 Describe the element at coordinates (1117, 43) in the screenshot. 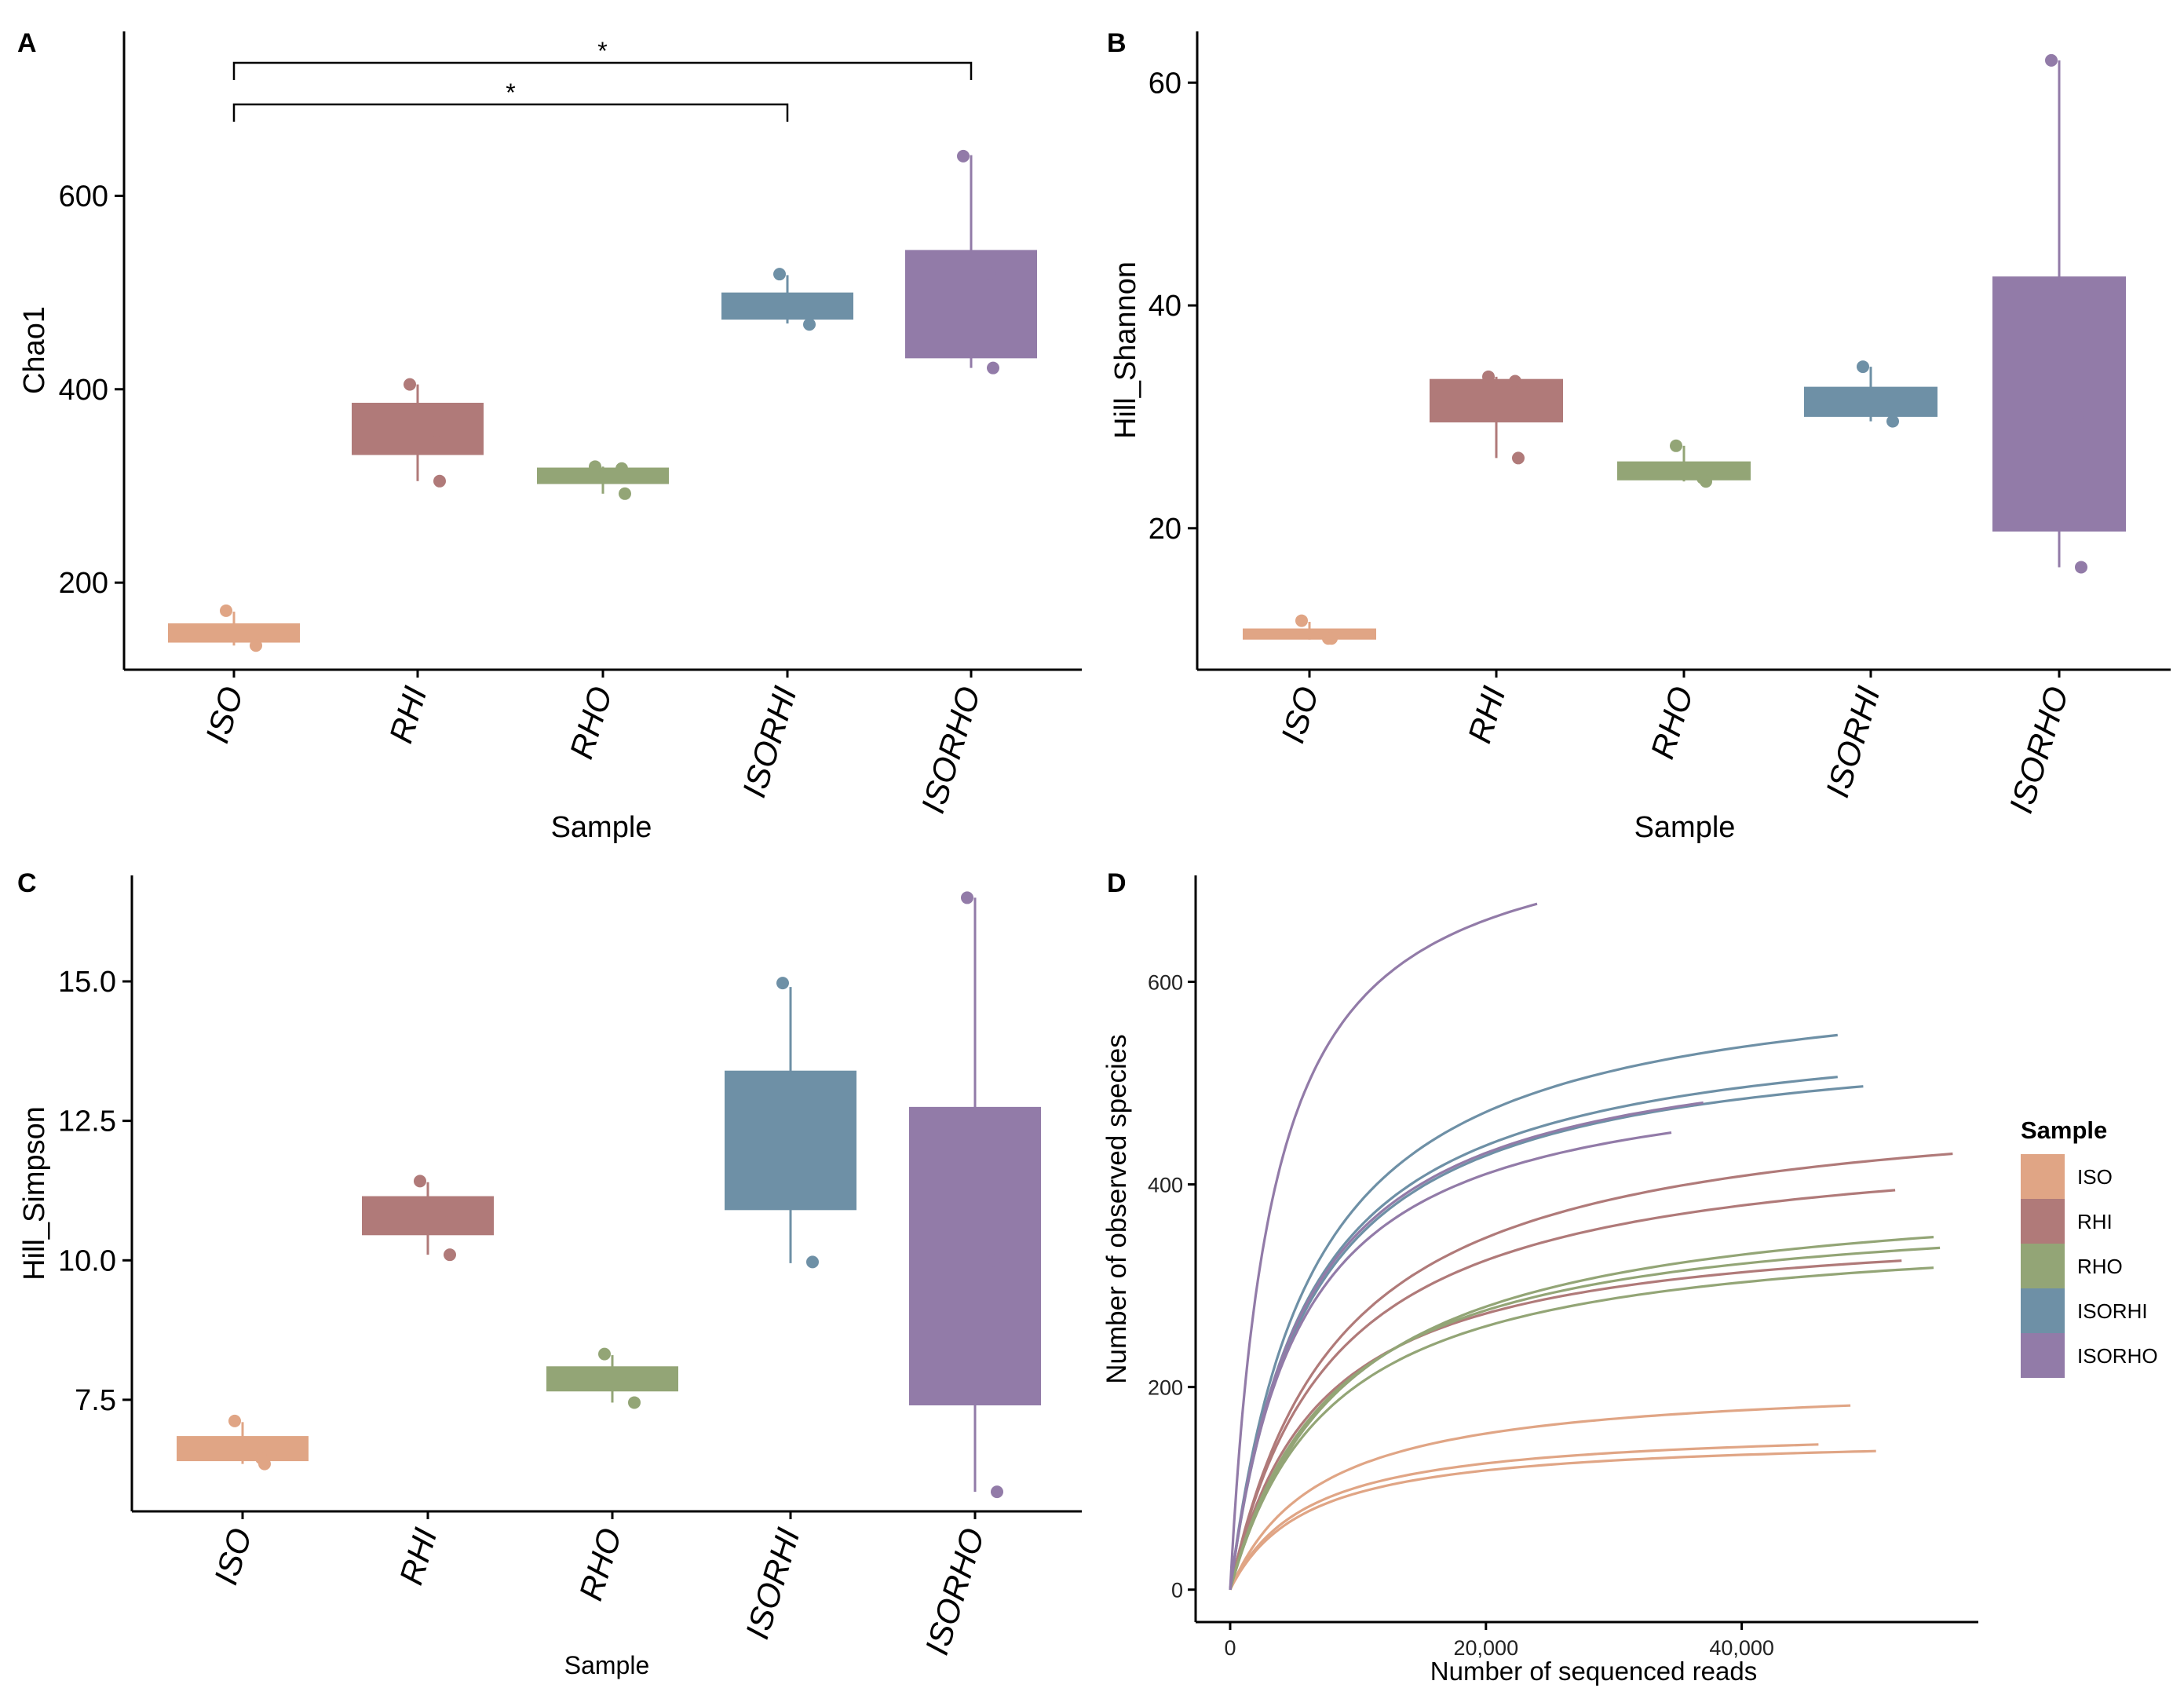

I see `panel-label: B` at that location.